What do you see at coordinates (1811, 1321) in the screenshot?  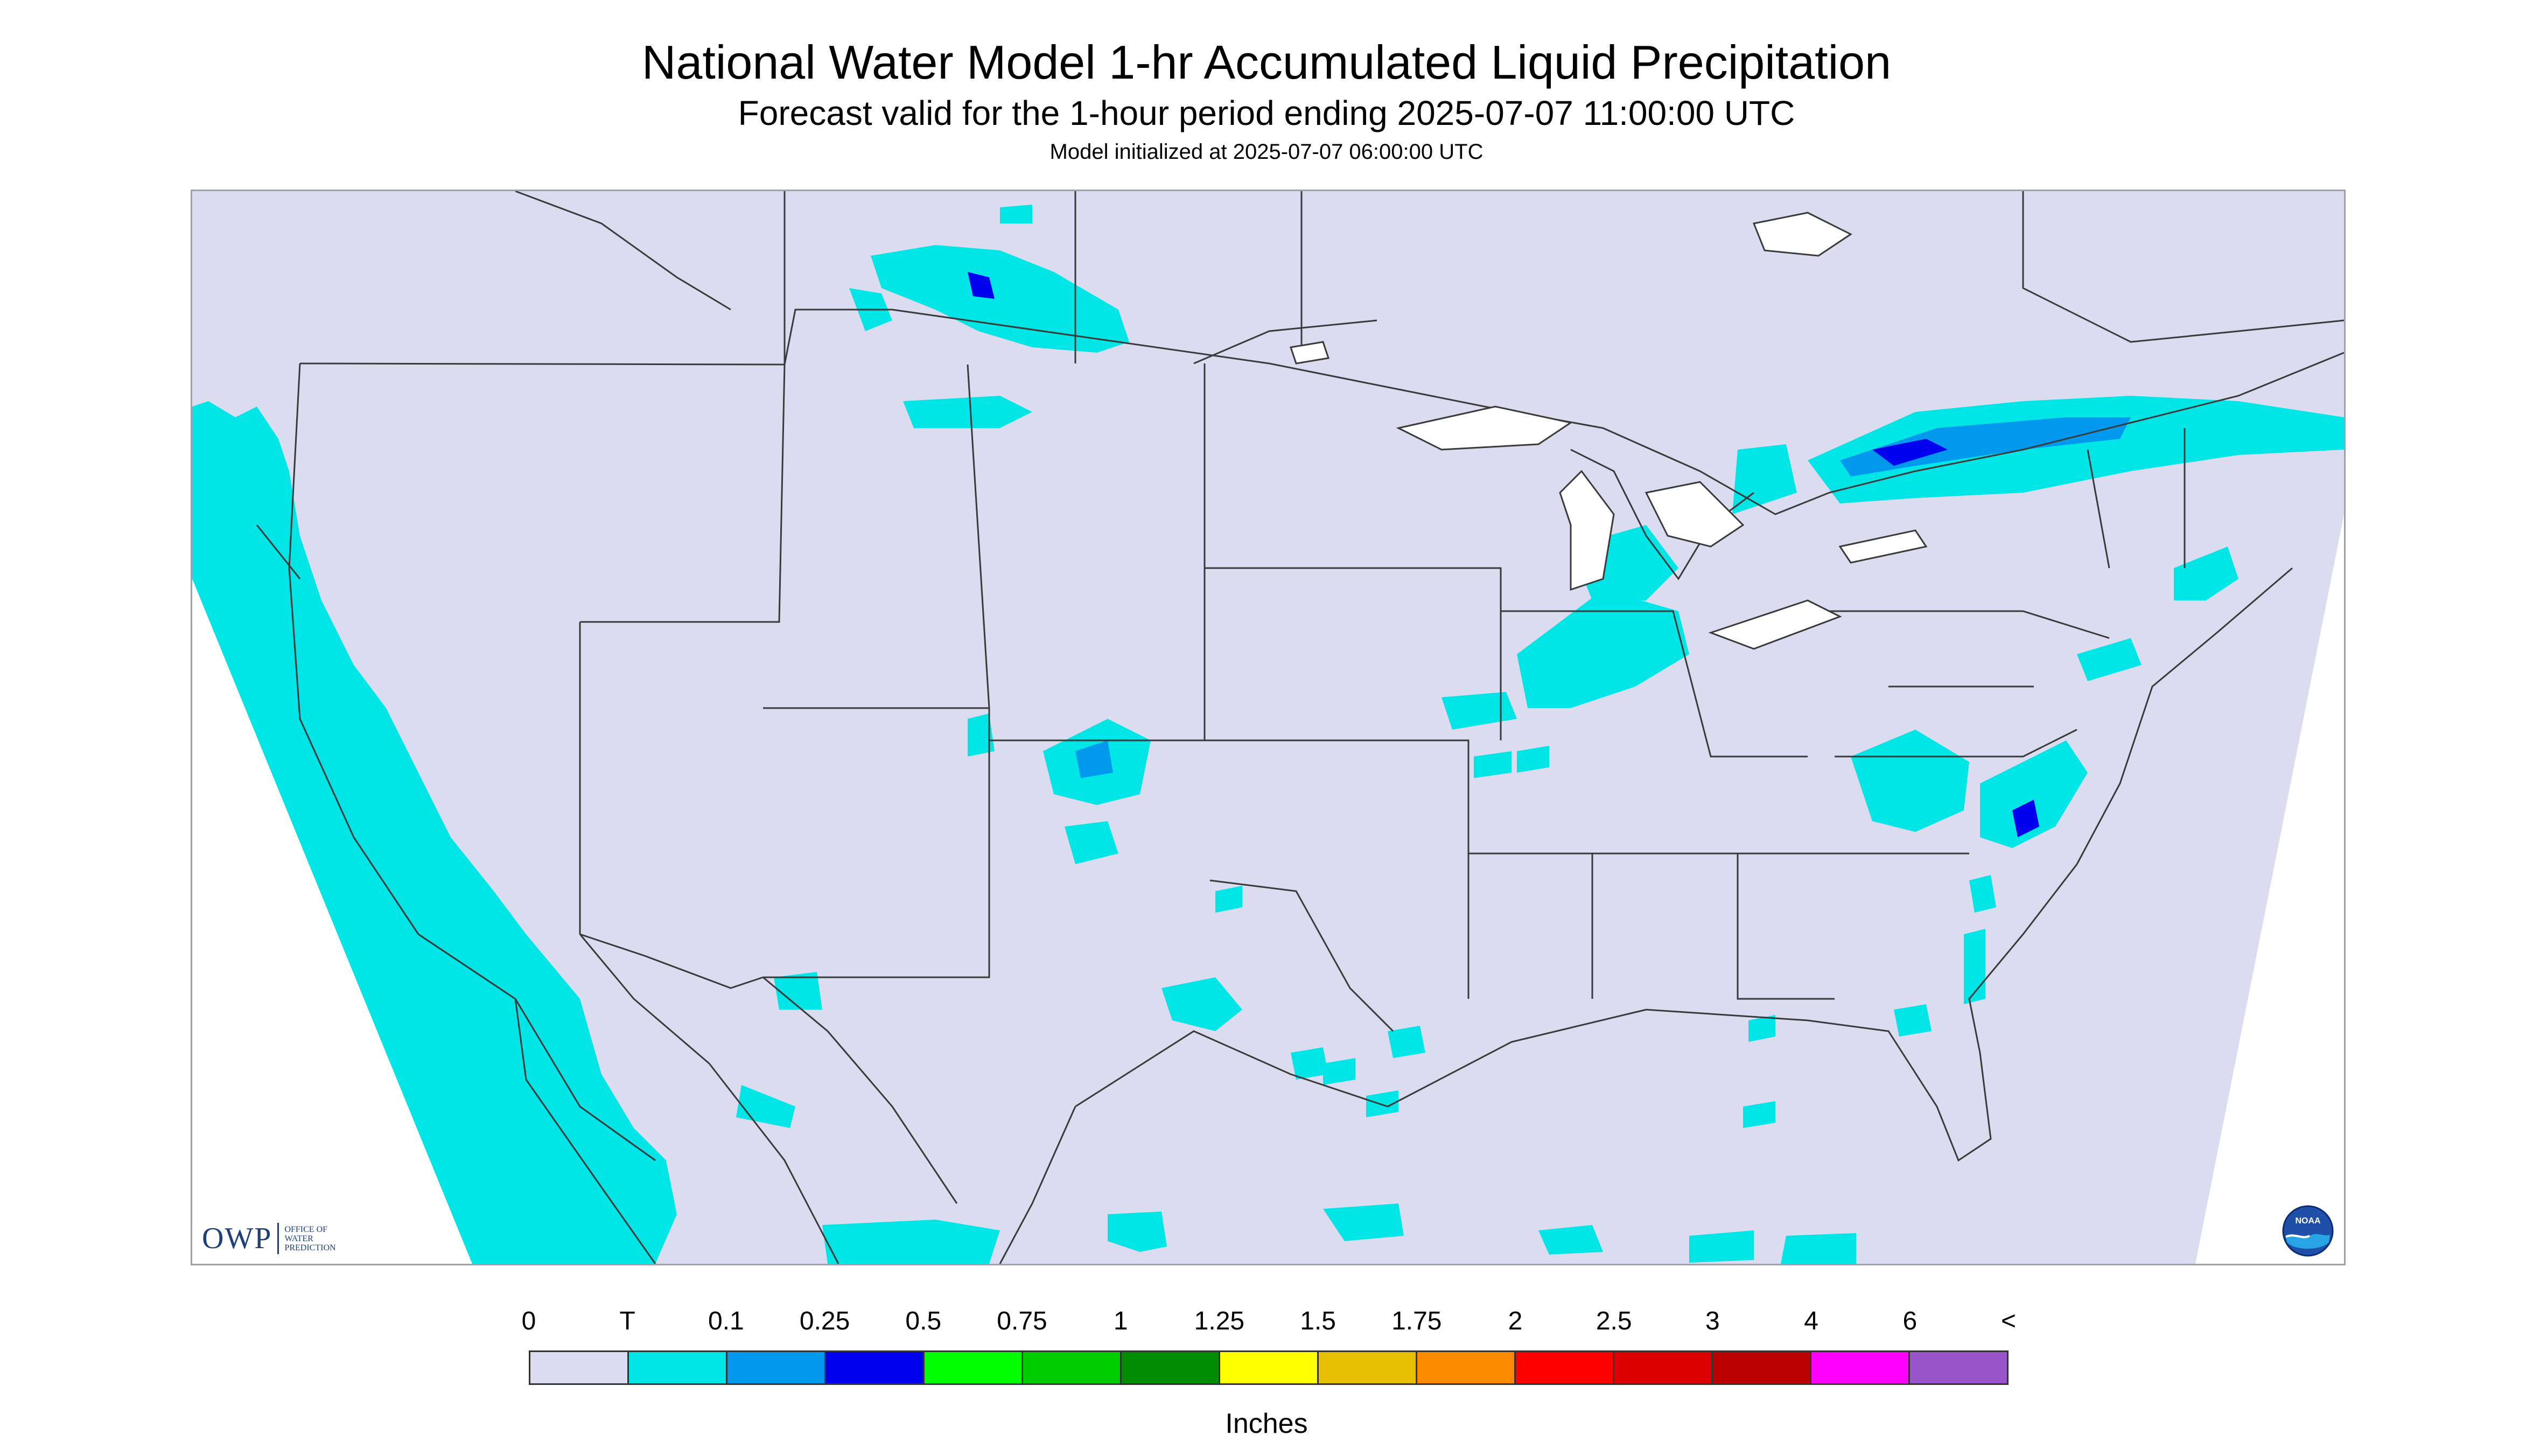 I see `legend-tick-label: 4` at bounding box center [1811, 1321].